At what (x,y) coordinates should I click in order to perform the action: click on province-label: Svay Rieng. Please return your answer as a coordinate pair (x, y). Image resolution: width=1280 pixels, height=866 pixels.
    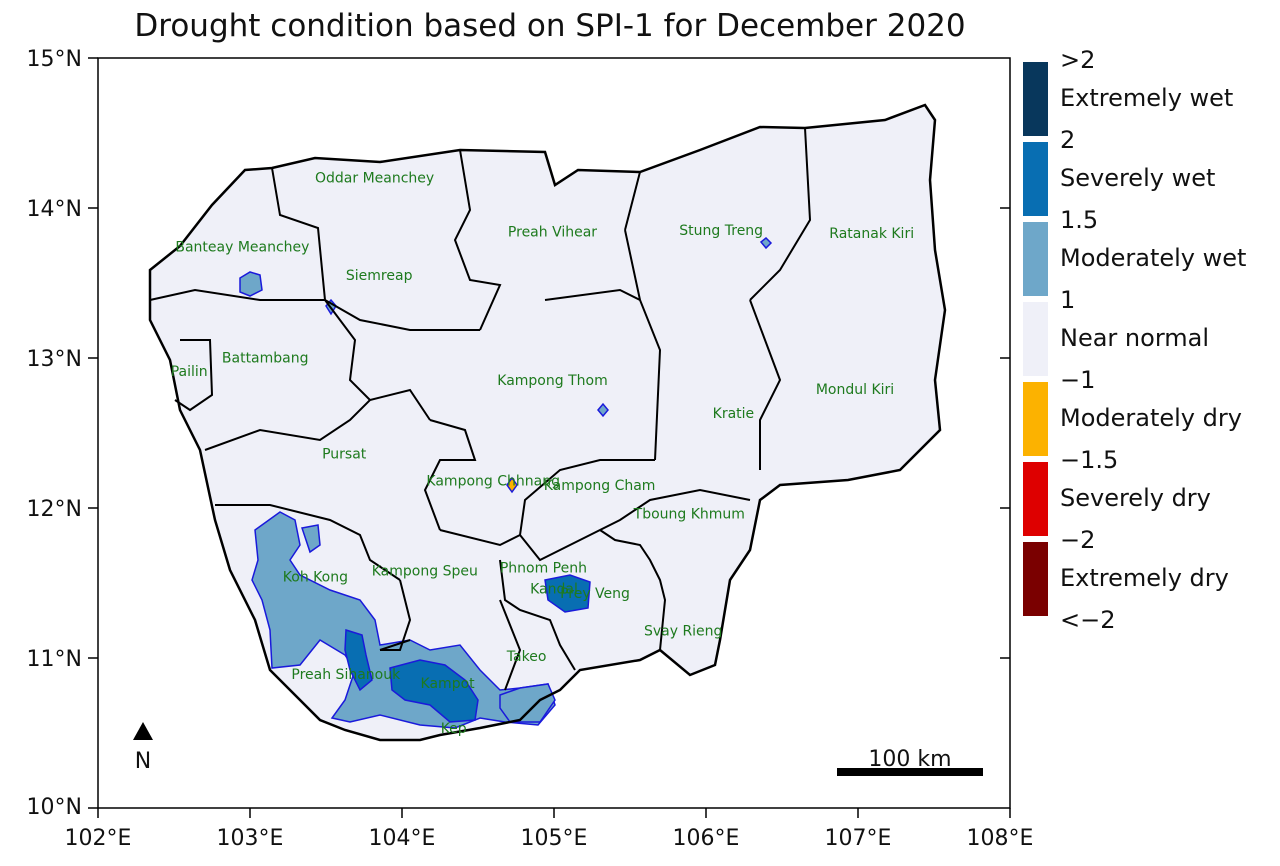
    Looking at the image, I should click on (683, 632).